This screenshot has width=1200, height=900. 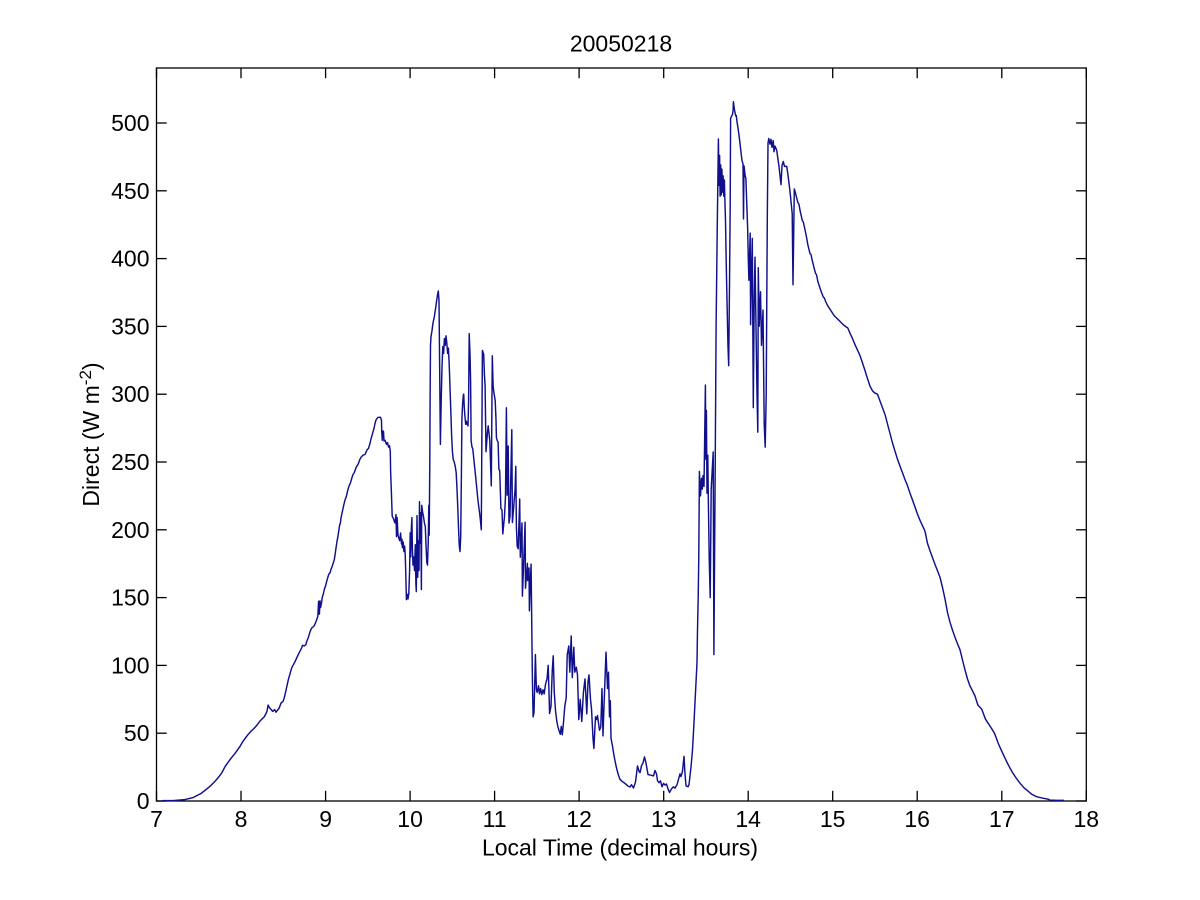 I want to click on svg-text: 100, so click(x=130, y=665).